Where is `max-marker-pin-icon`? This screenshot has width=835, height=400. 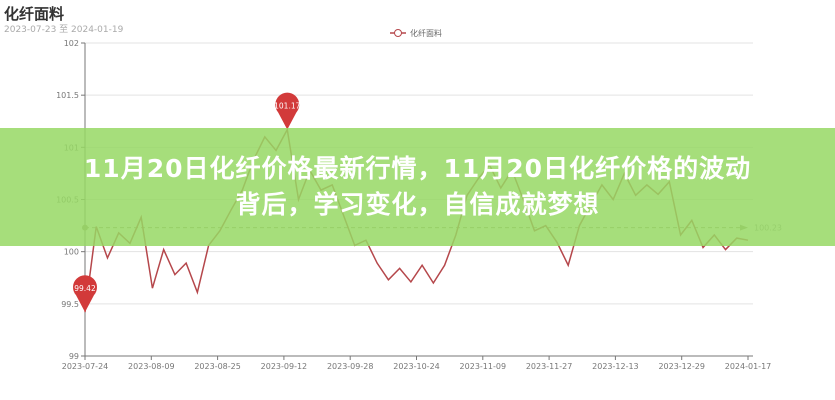
max-marker-pin-icon is located at coordinates (287, 111).